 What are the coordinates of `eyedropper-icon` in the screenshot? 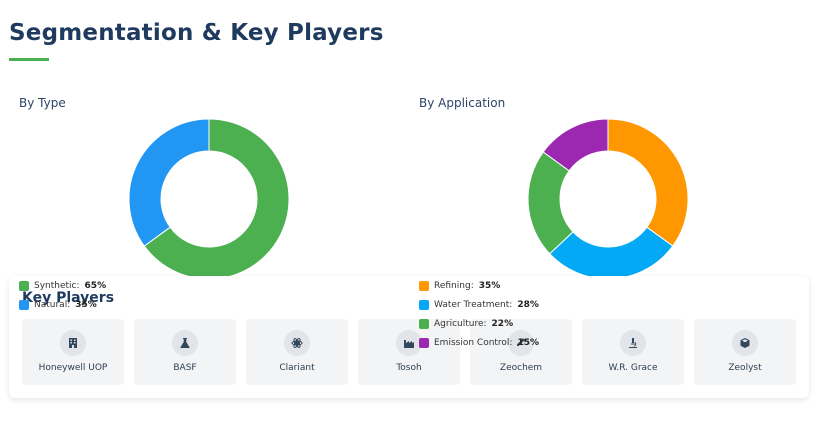 It's located at (521, 343).